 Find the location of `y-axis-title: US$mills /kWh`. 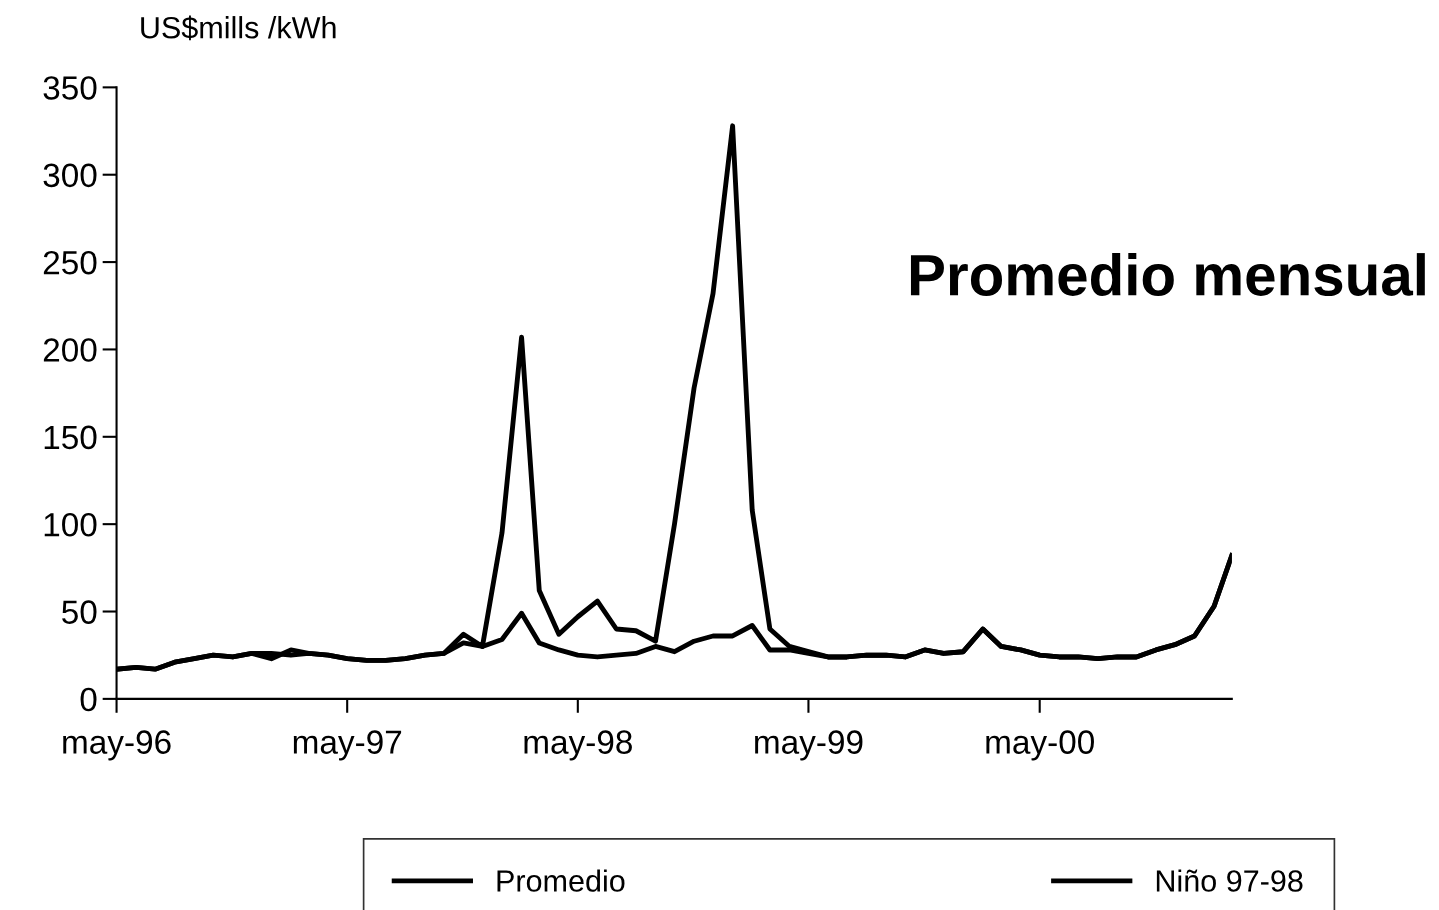

y-axis-title: US$mills /kWh is located at coordinates (238, 28).